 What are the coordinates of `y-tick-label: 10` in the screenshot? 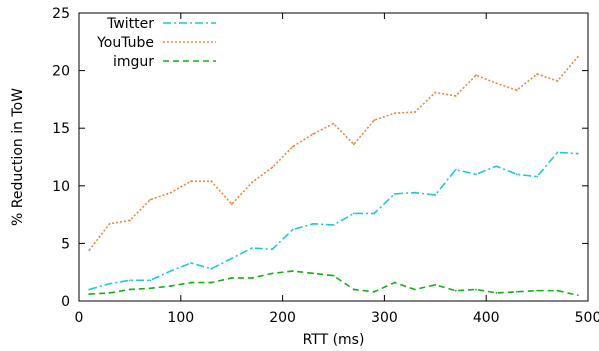 It's located at (61, 187).